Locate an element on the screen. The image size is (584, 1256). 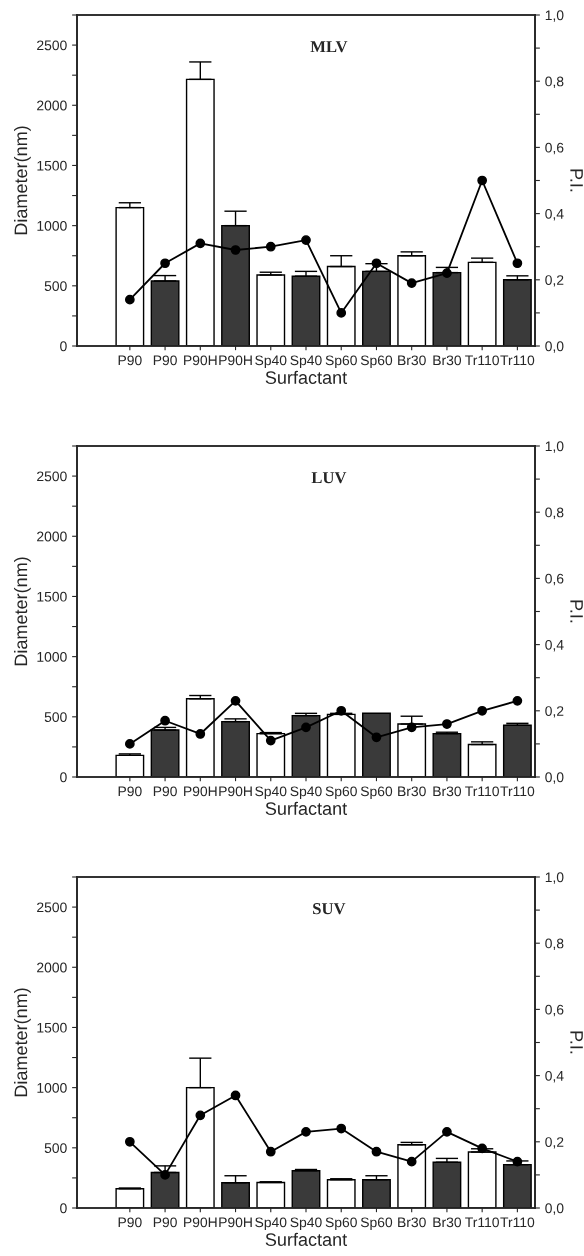
text: LUV is located at coordinates (329, 478).